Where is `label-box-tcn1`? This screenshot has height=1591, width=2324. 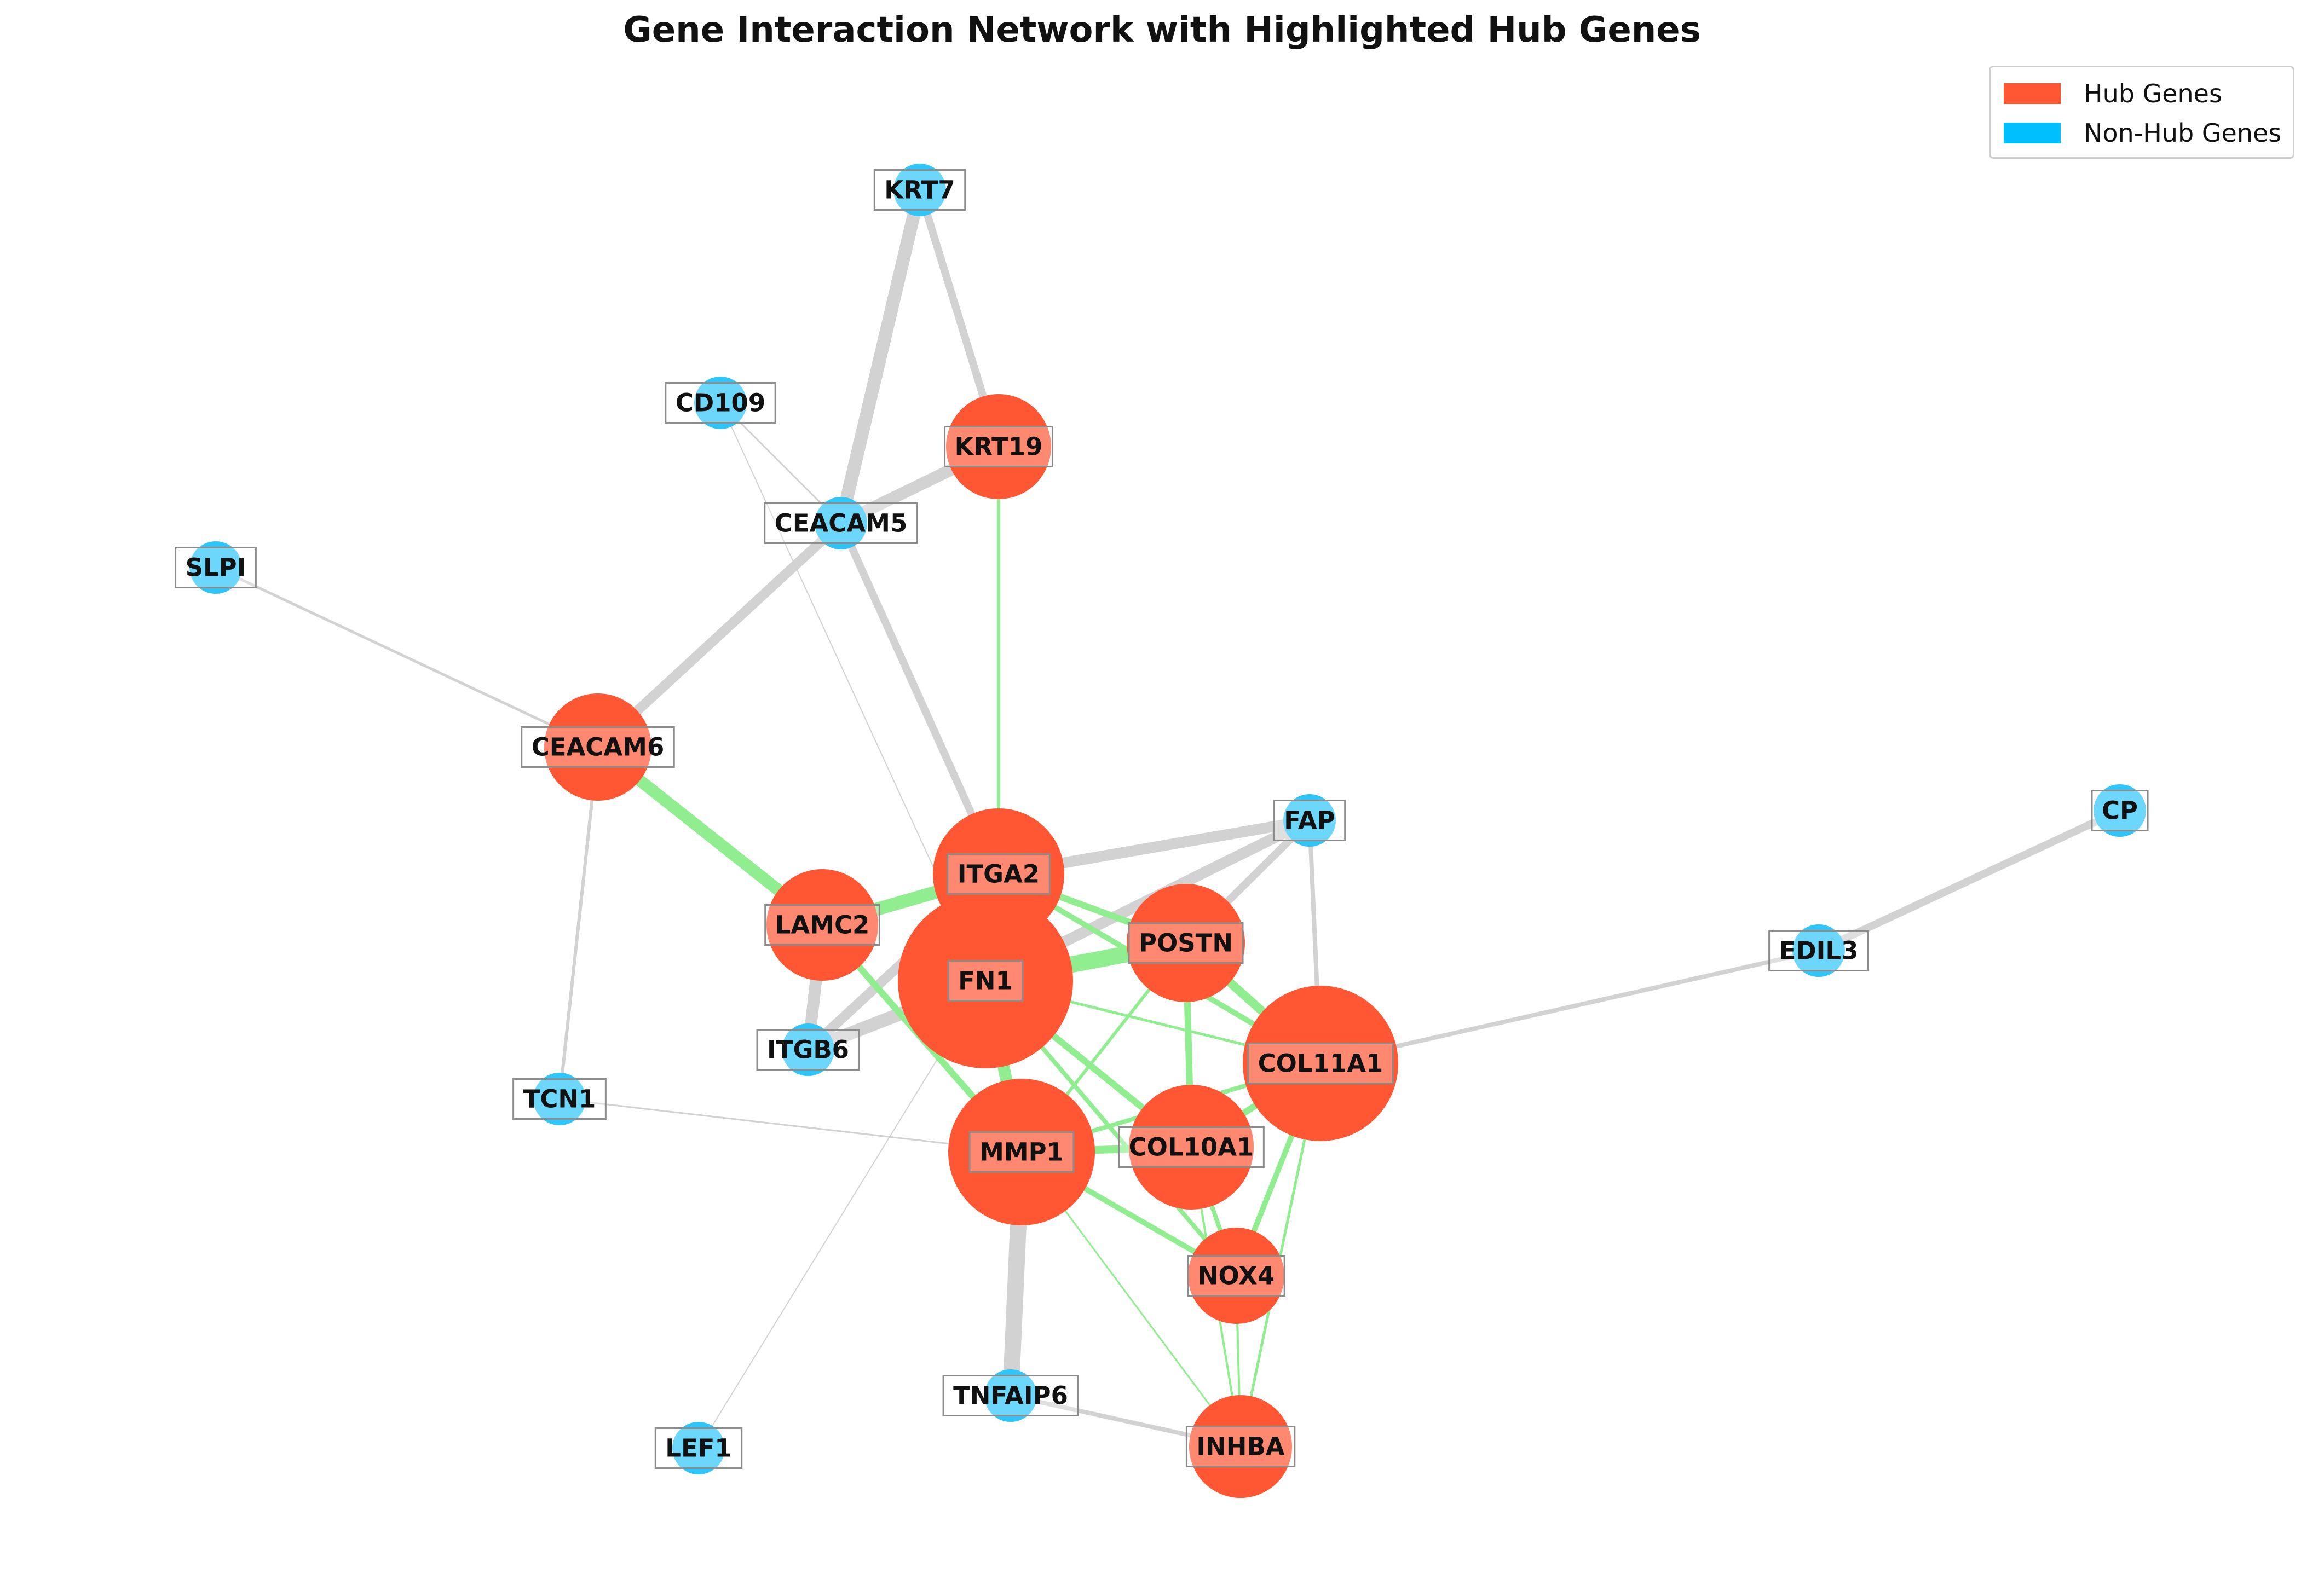 label-box-tcn1 is located at coordinates (559, 1099).